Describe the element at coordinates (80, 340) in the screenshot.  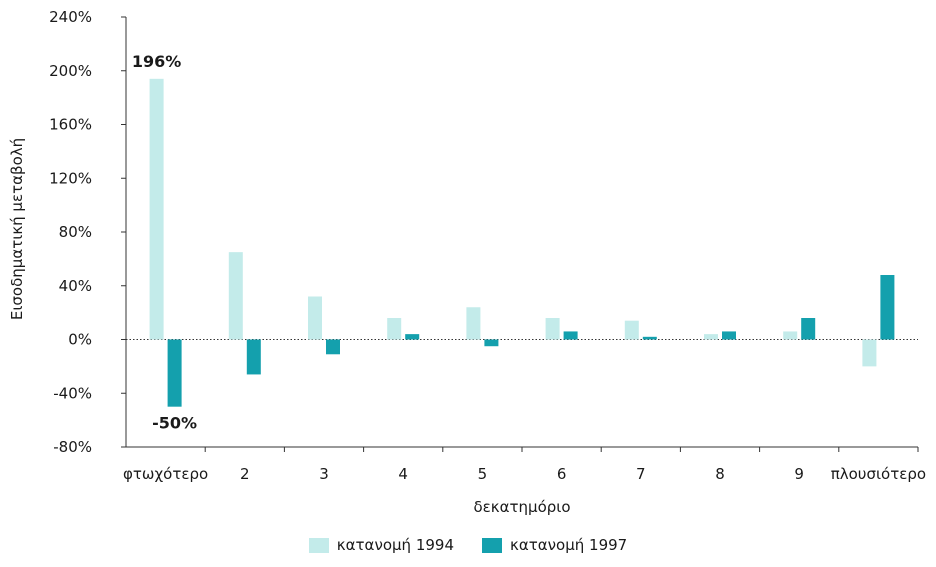
I see `y-tick-label: 0%` at that location.